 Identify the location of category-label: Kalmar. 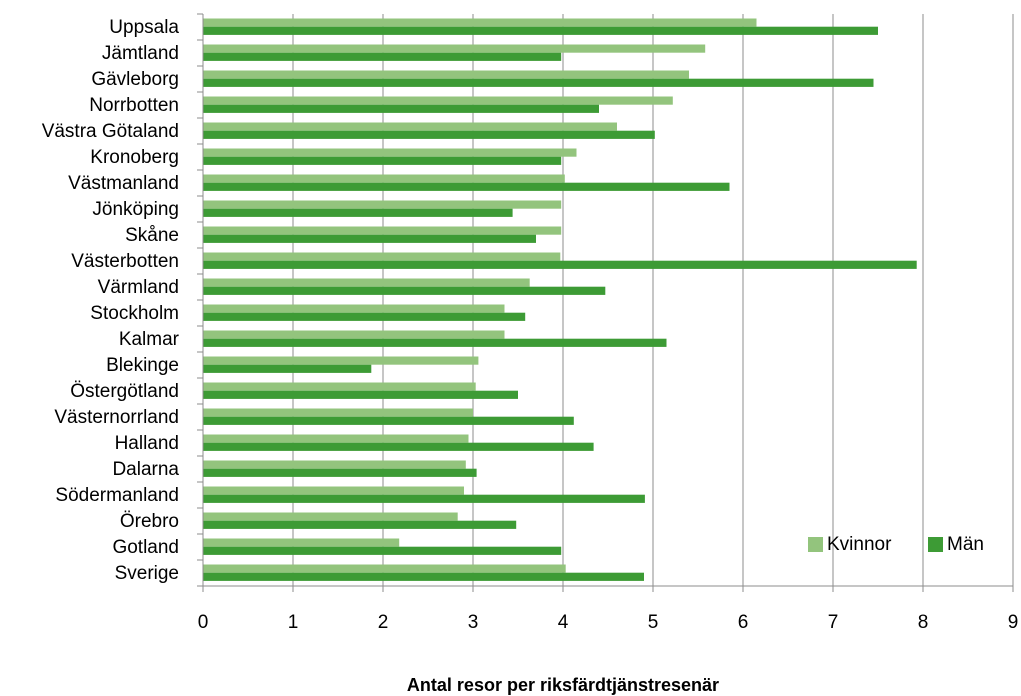
(149, 339).